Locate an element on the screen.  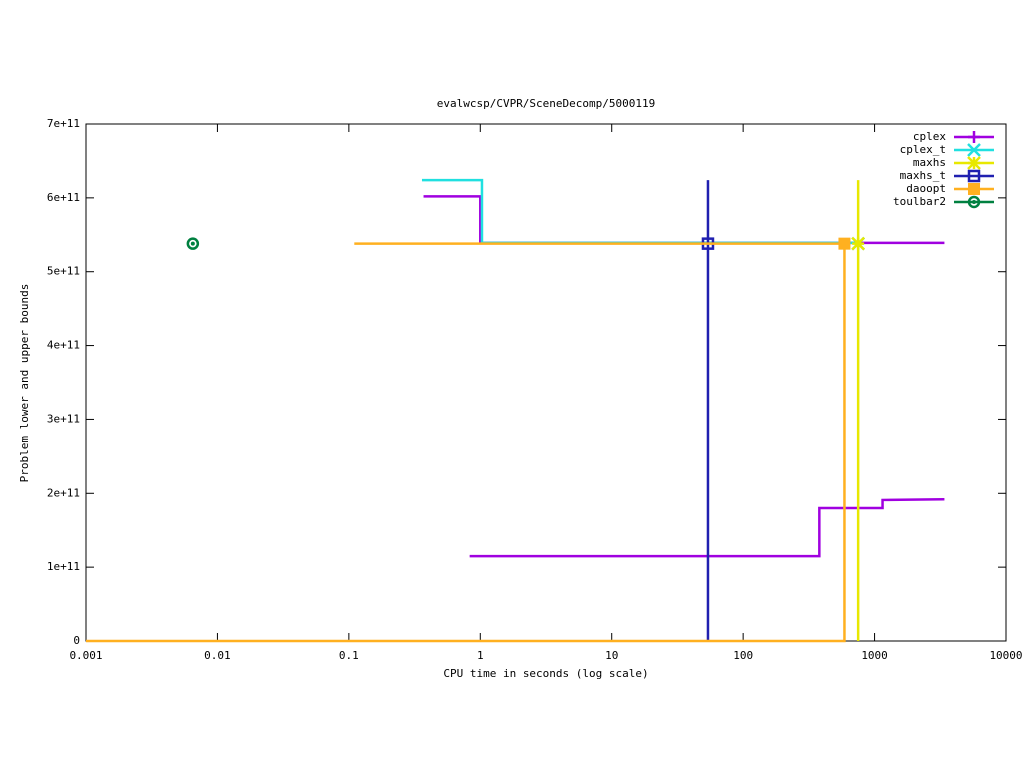
legend-label: cplex is located at coordinates (929, 136).